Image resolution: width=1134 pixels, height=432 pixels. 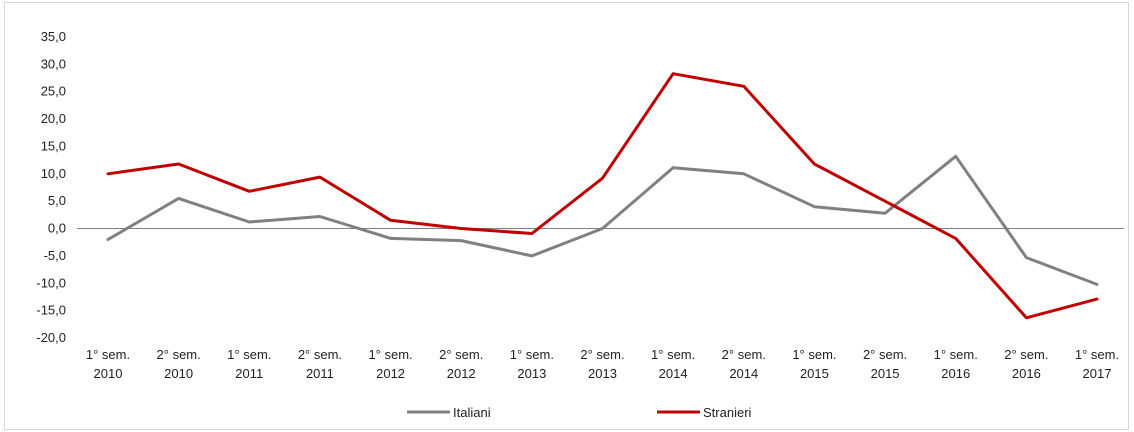 What do you see at coordinates (51, 282) in the screenshot?
I see `y-tick-label: -10,0` at bounding box center [51, 282].